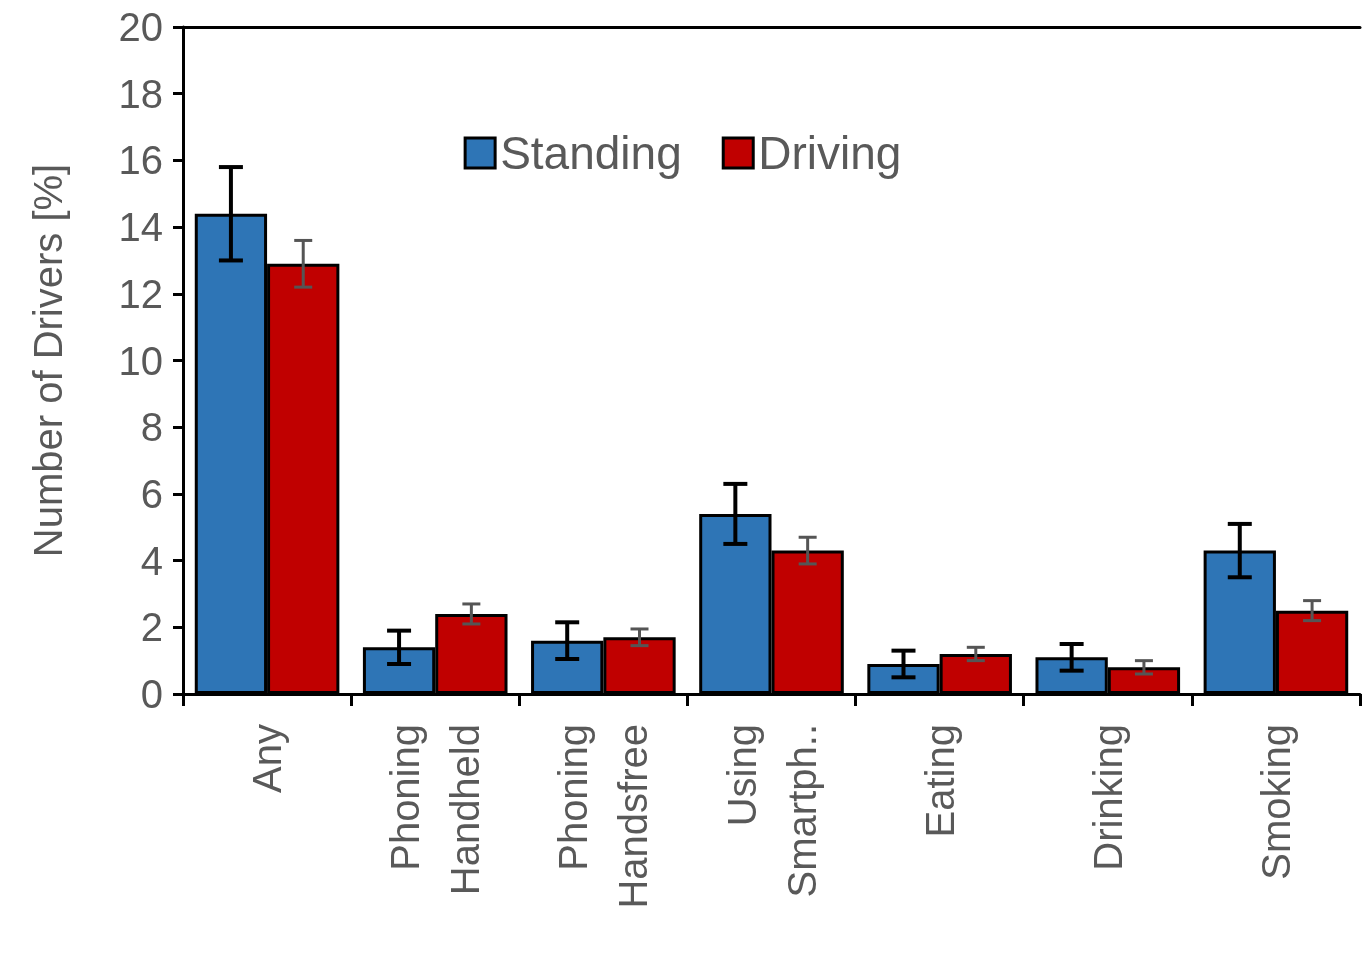  I want to click on y-tick-label: 6, so click(151, 493).